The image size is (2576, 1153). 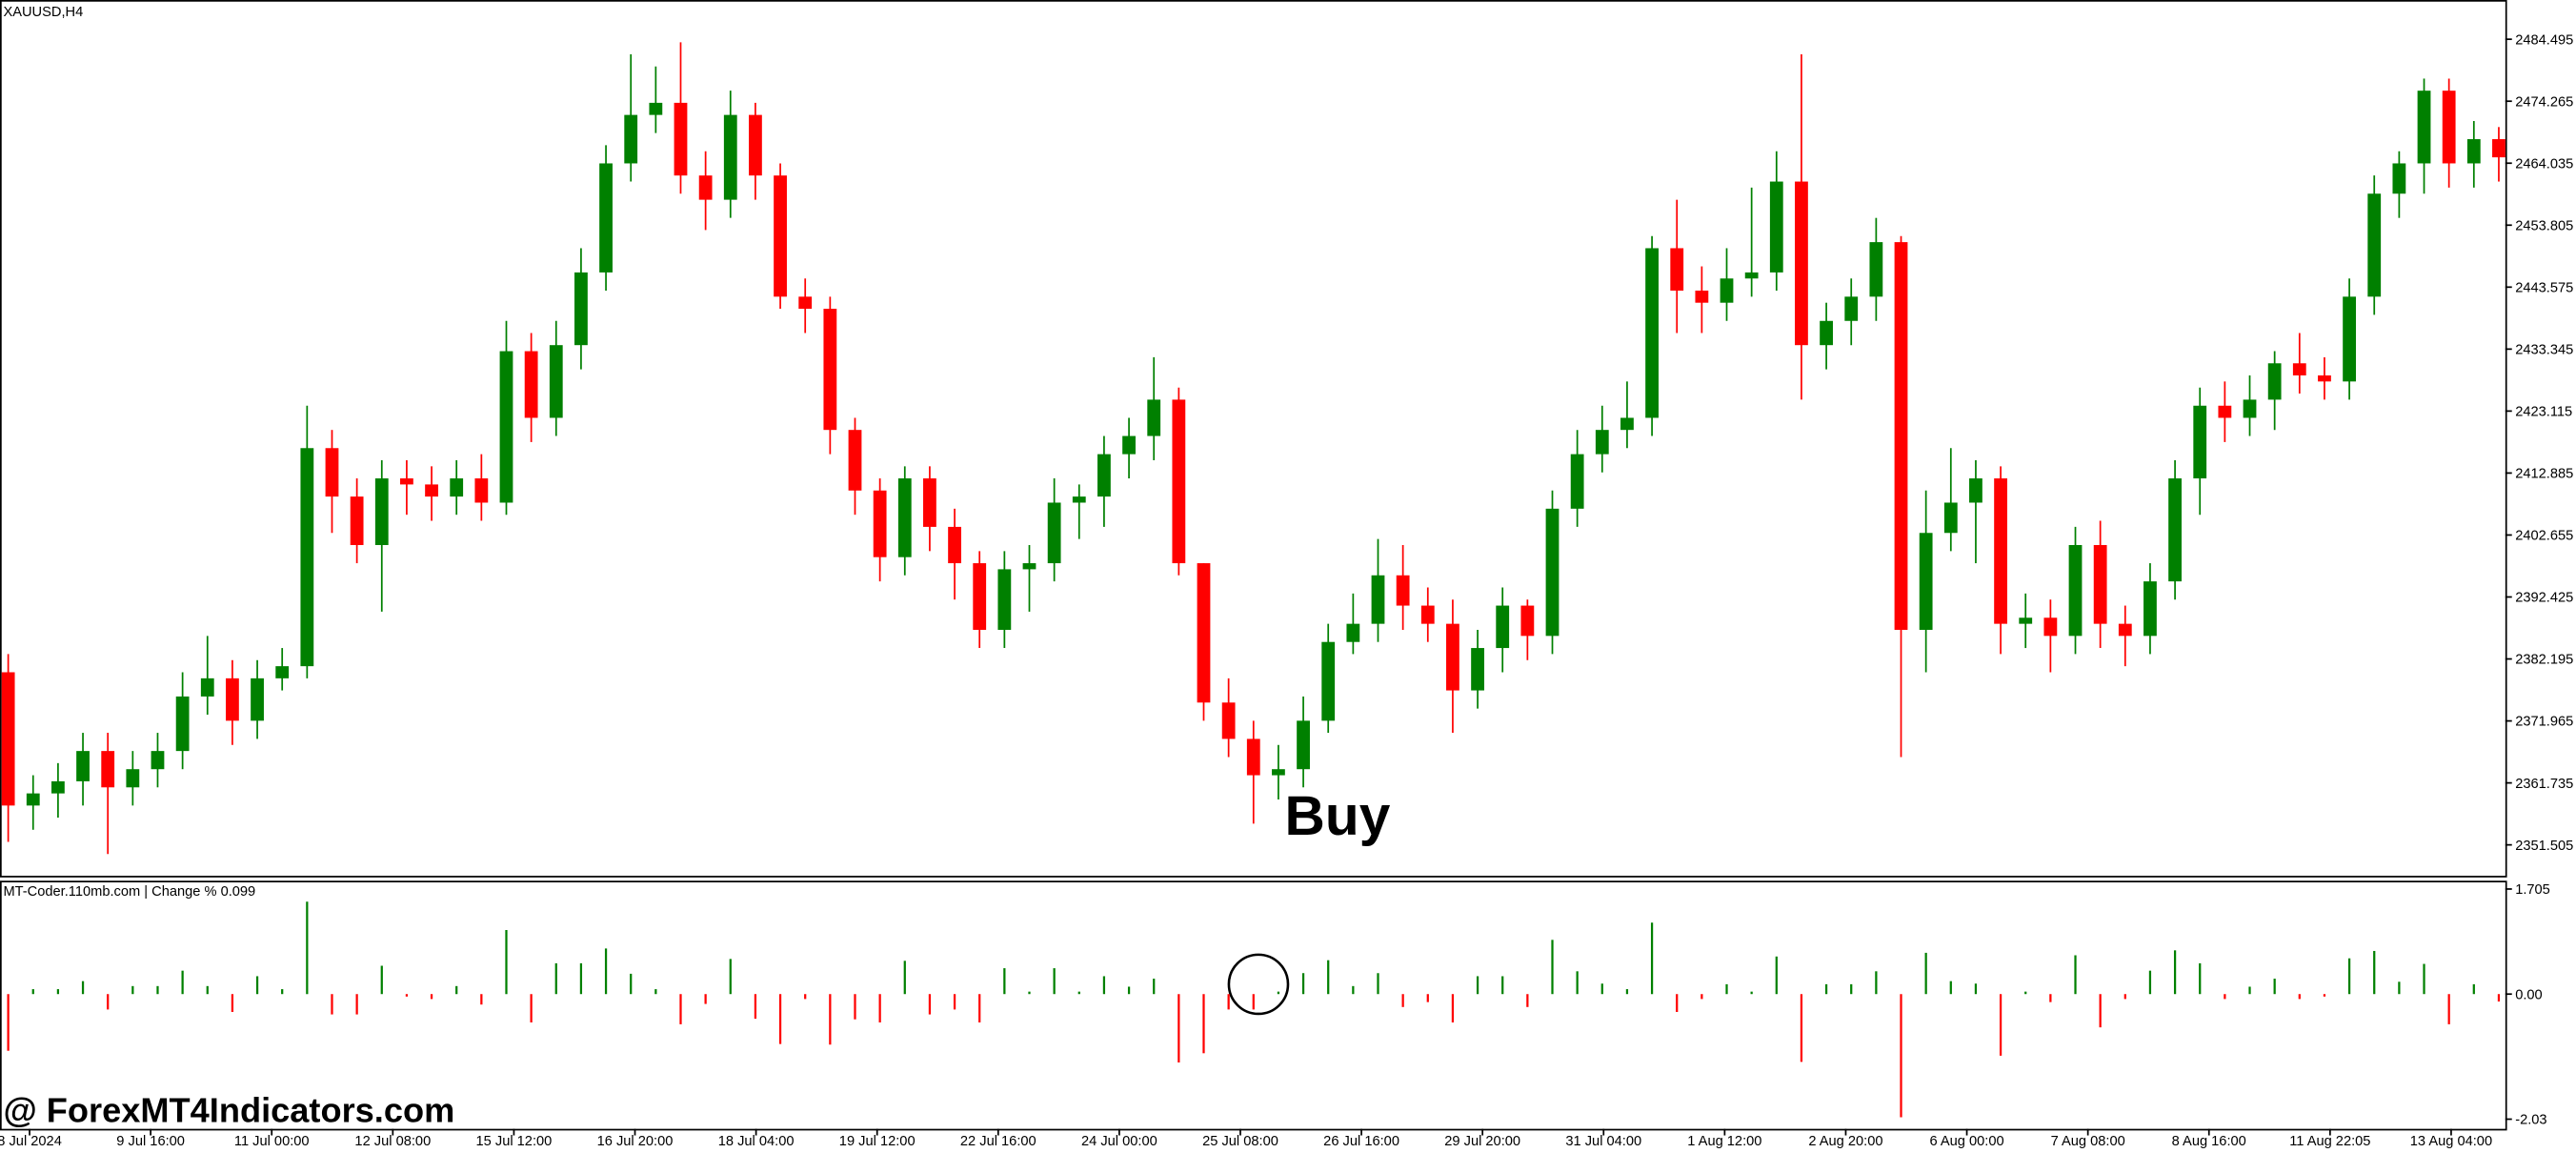 I want to click on x-tick-label: 2 Aug 20:00, so click(x=1845, y=1141).